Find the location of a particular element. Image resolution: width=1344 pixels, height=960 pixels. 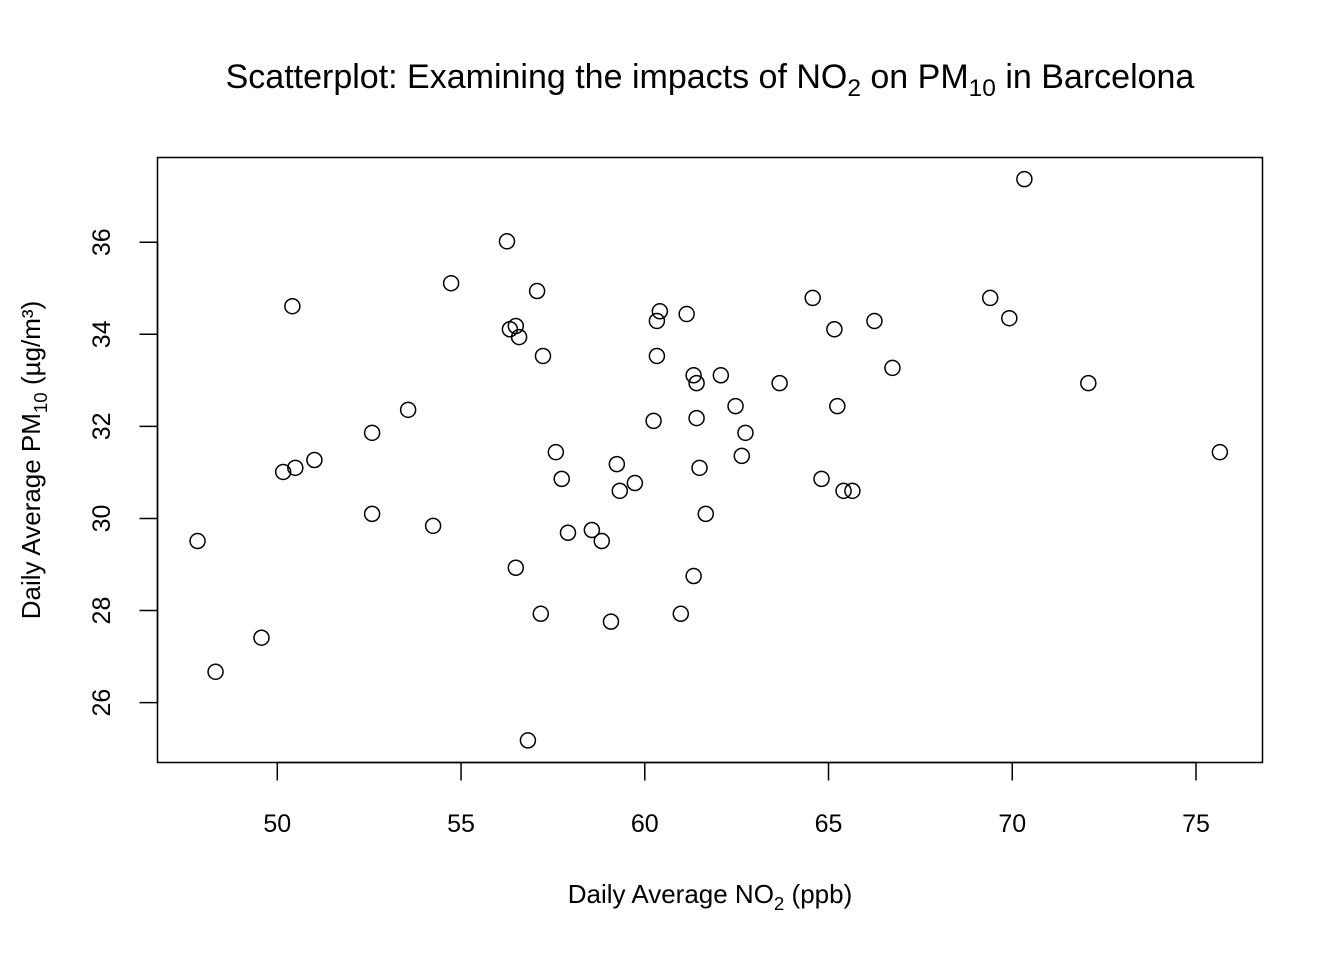

x-axis-label: Daily Average NO2 (ppb) is located at coordinates (710, 896).